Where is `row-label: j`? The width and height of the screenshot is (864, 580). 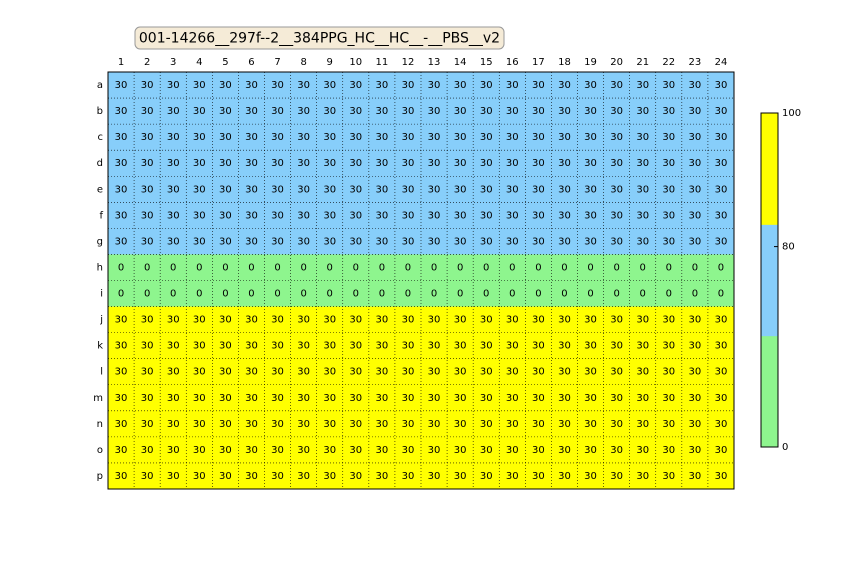 row-label: j is located at coordinates (101, 320).